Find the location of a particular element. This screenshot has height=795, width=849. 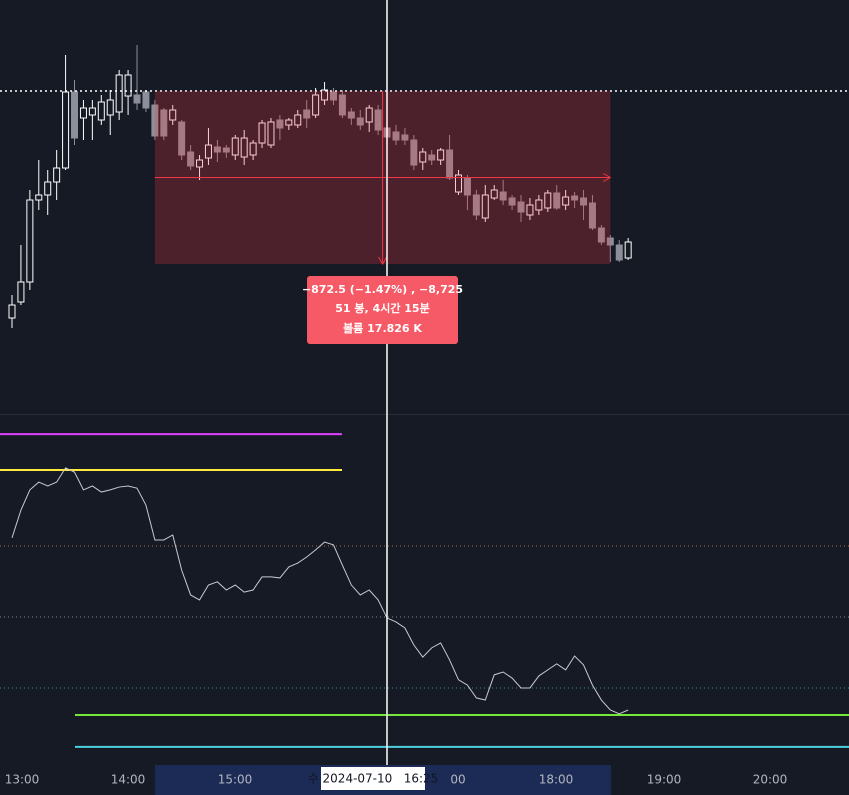

tooltip-line: −872.5 (−1.47%) , −8,725 is located at coordinates (382, 289).